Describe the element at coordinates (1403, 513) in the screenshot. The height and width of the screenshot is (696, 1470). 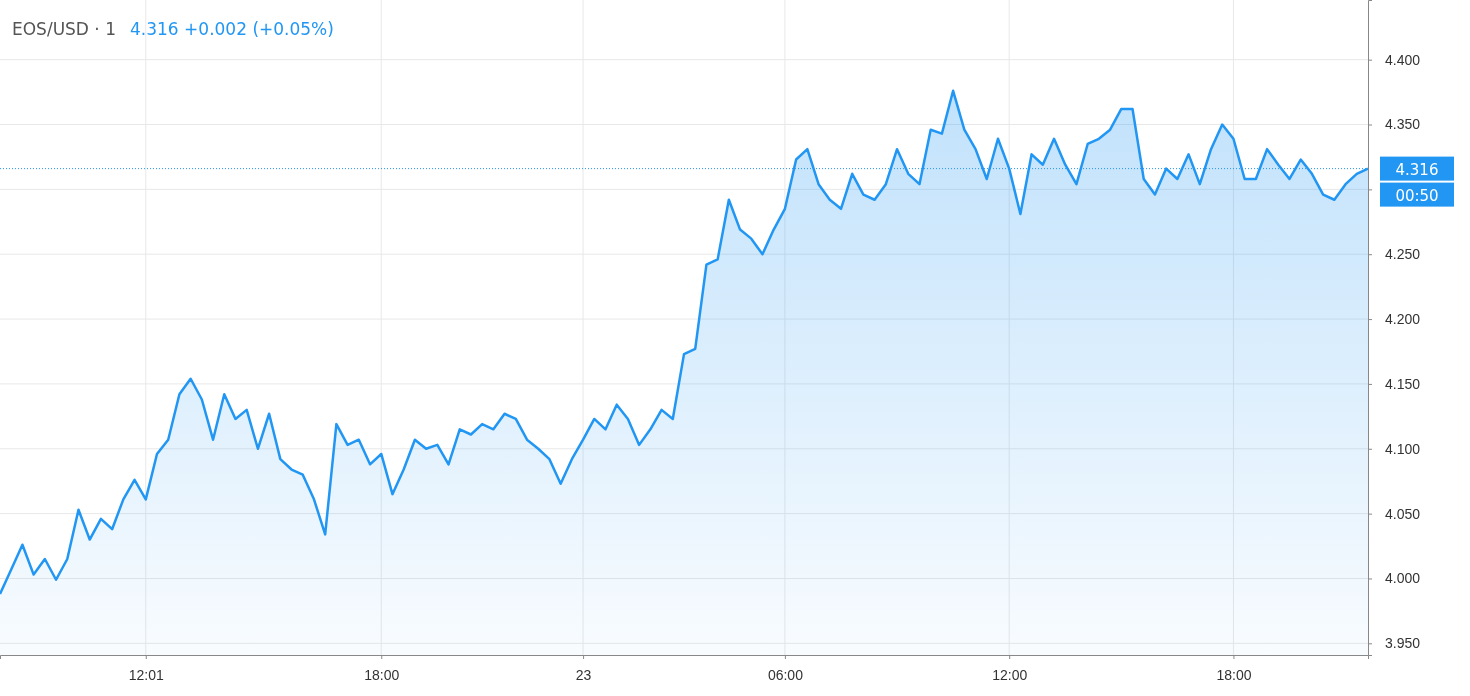
I see `y-tick-label: 4.050` at that location.